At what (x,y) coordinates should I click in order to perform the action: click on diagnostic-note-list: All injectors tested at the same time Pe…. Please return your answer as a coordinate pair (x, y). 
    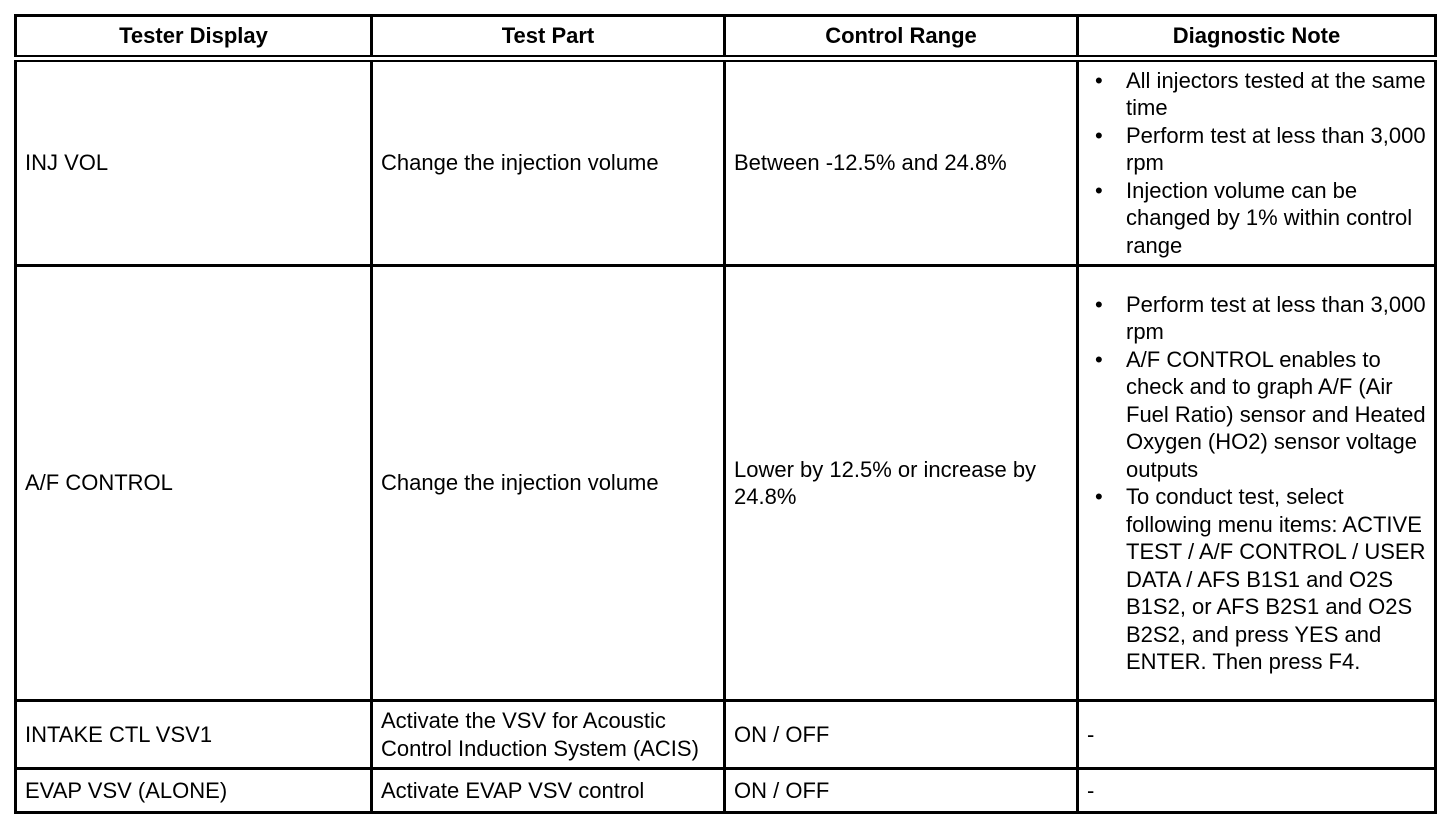
    Looking at the image, I should click on (1256, 163).